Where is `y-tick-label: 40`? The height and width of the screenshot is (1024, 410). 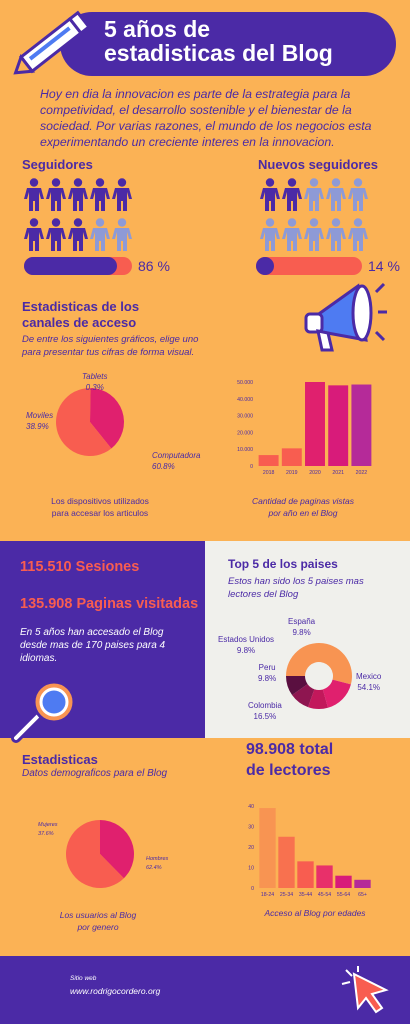 y-tick-label: 40 is located at coordinates (251, 807).